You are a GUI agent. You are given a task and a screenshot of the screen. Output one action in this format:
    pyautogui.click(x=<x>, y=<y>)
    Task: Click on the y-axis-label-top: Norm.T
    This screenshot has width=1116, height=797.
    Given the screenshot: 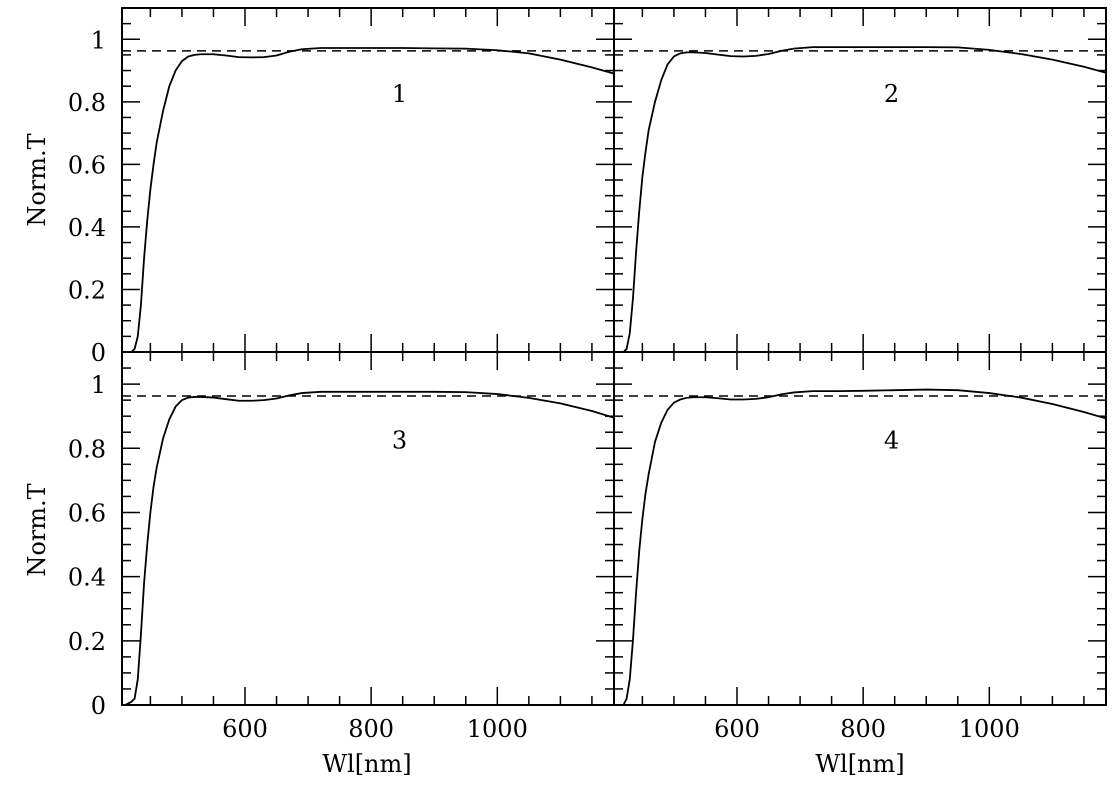 What is the action you would take?
    pyautogui.click(x=37, y=179)
    